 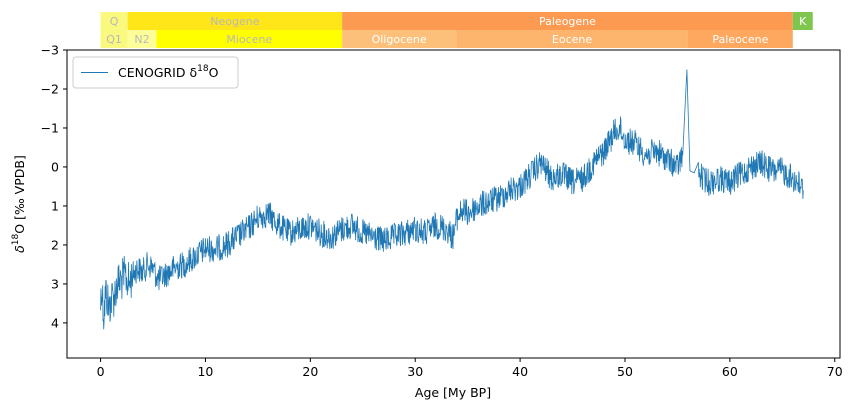 What do you see at coordinates (55, 205) in the screenshot?
I see `y-tick-label: 1` at bounding box center [55, 205].